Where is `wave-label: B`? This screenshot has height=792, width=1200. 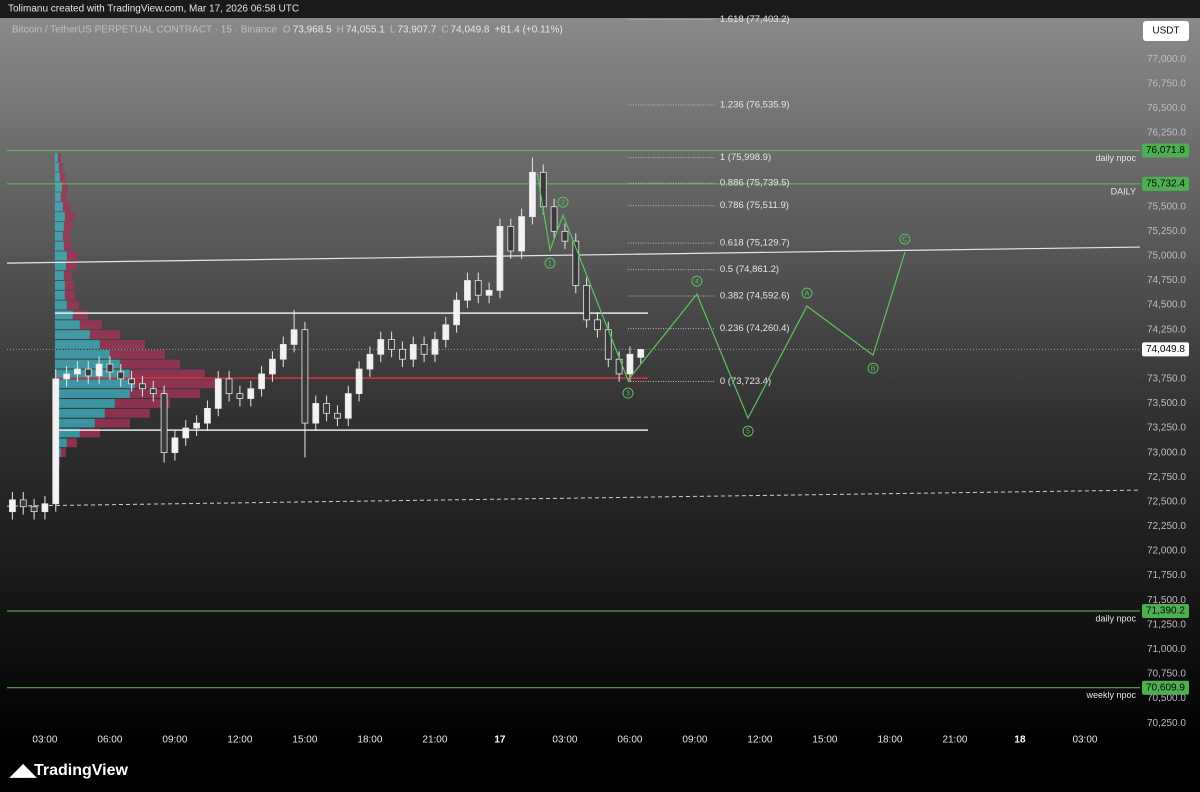
wave-label: B is located at coordinates (873, 369).